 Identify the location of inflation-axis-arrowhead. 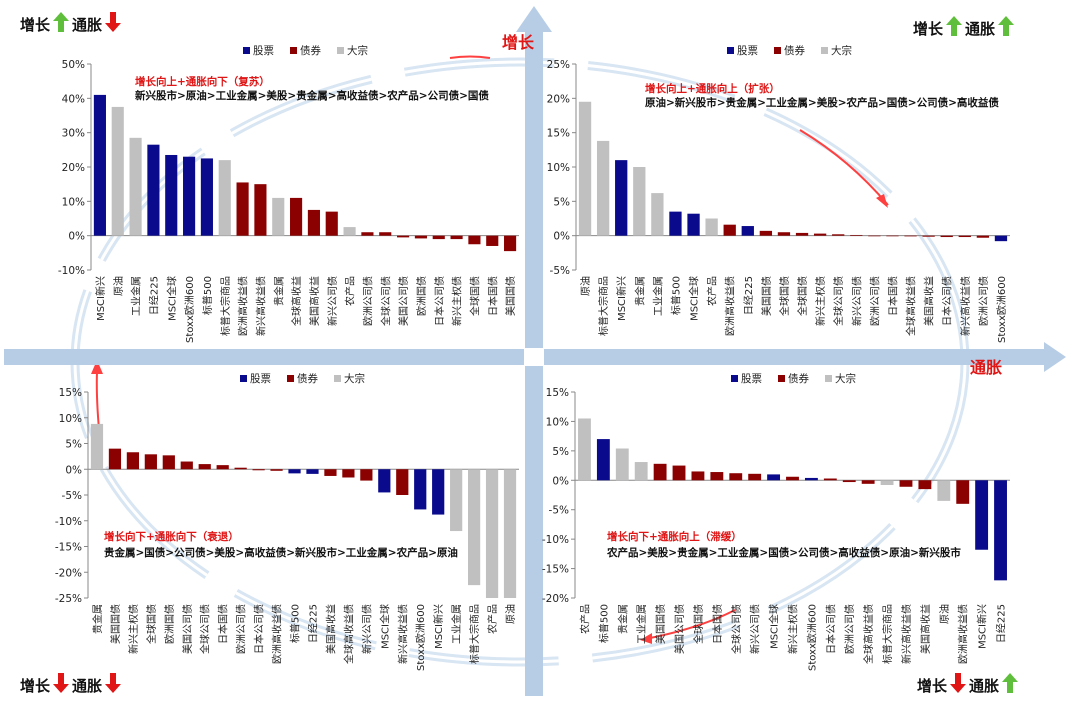
(1055, 357).